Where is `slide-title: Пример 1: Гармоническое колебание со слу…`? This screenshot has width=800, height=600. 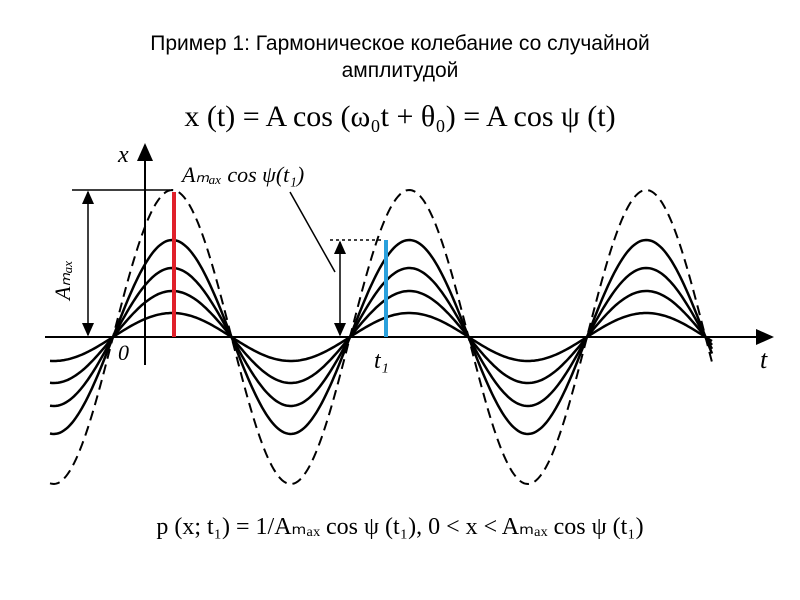 slide-title: Пример 1: Гармоническое колебание со слу… is located at coordinates (400, 57).